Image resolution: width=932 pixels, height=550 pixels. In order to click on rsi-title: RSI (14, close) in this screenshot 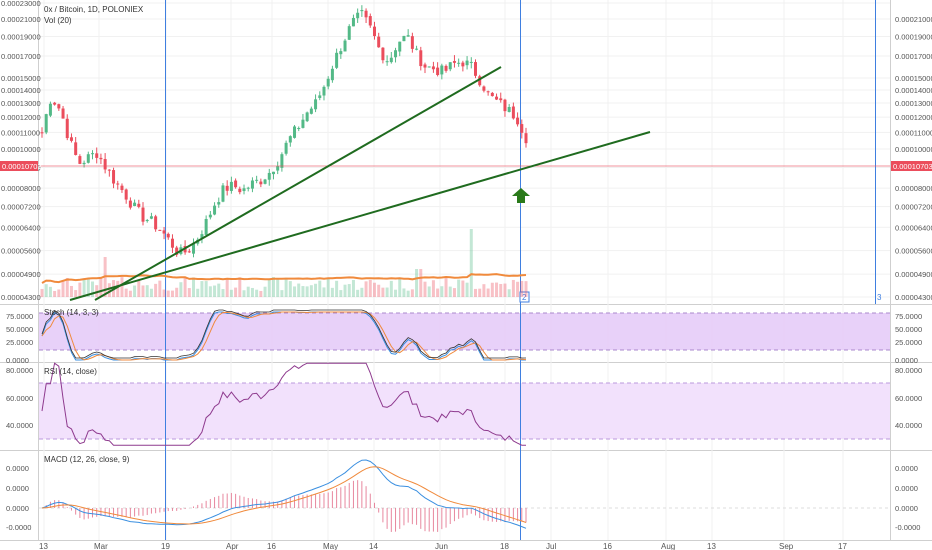, I will do `click(70, 371)`.